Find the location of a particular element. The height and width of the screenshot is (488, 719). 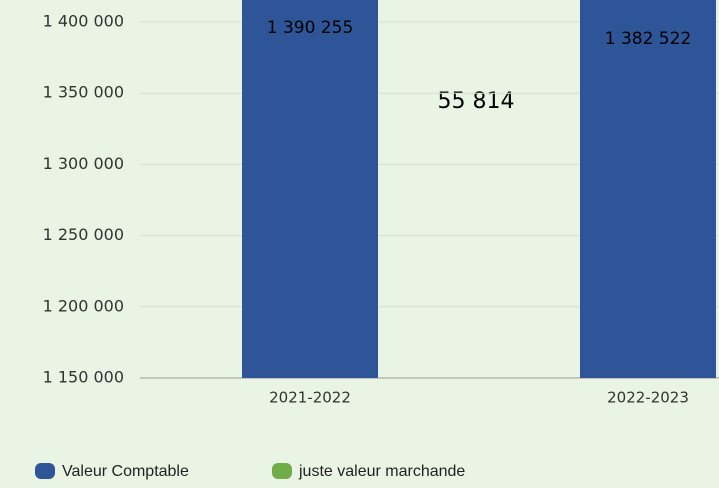

x-tick-label: 2022-2023 is located at coordinates (648, 398).